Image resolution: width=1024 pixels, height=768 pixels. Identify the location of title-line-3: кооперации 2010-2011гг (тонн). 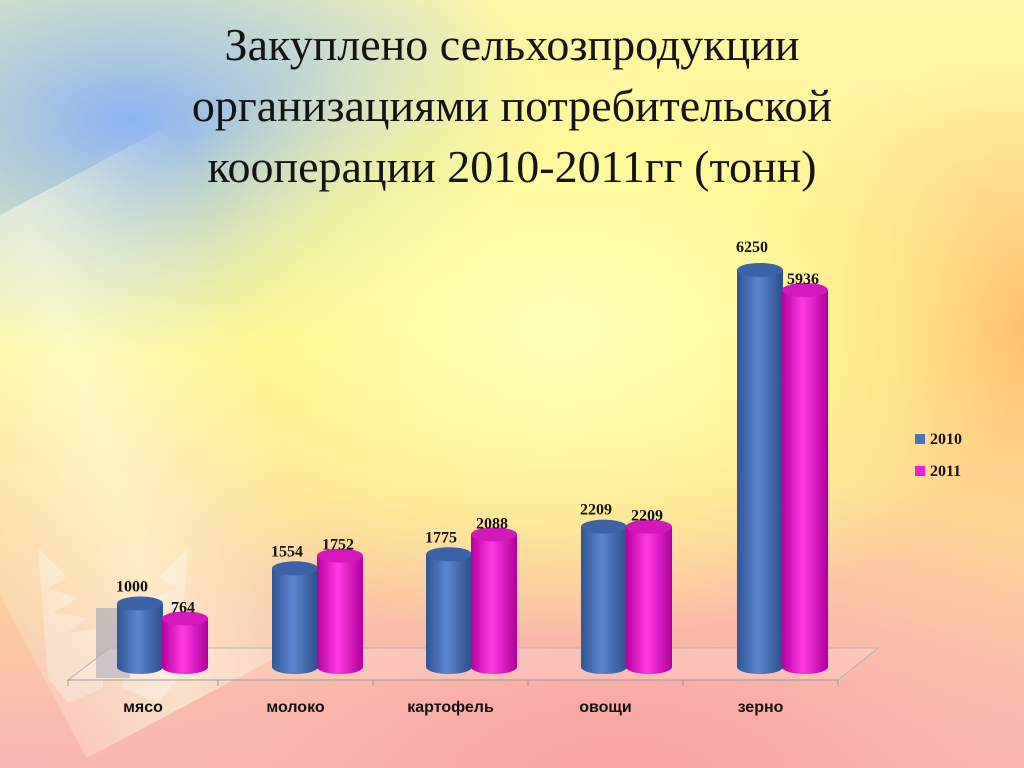
(512, 166).